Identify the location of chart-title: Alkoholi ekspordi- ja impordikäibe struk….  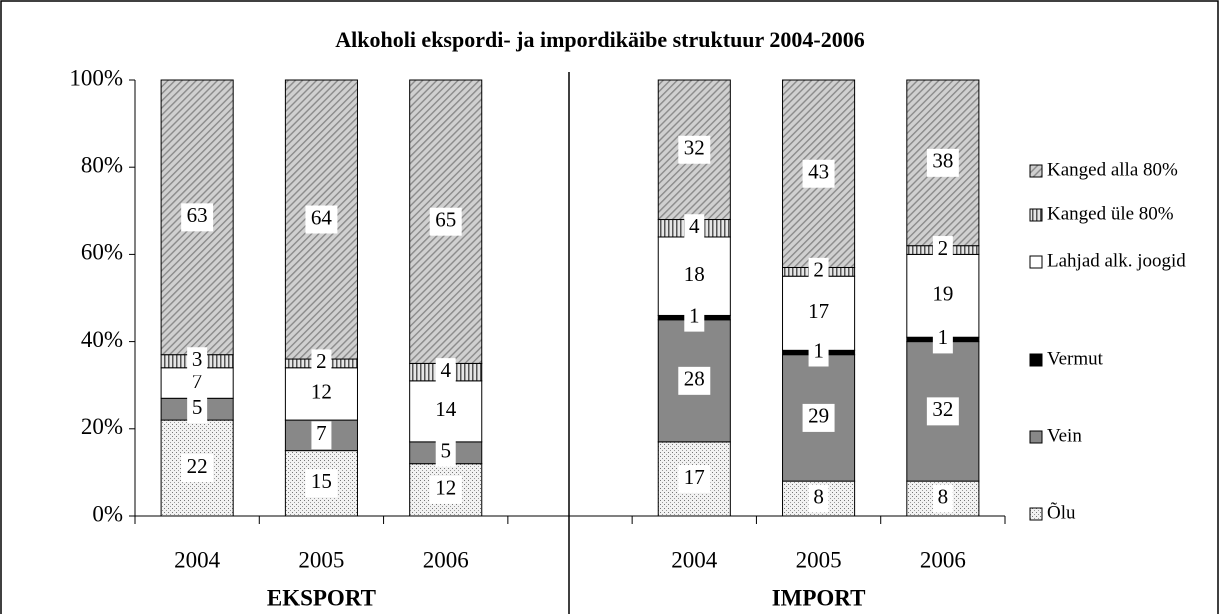
(600, 39).